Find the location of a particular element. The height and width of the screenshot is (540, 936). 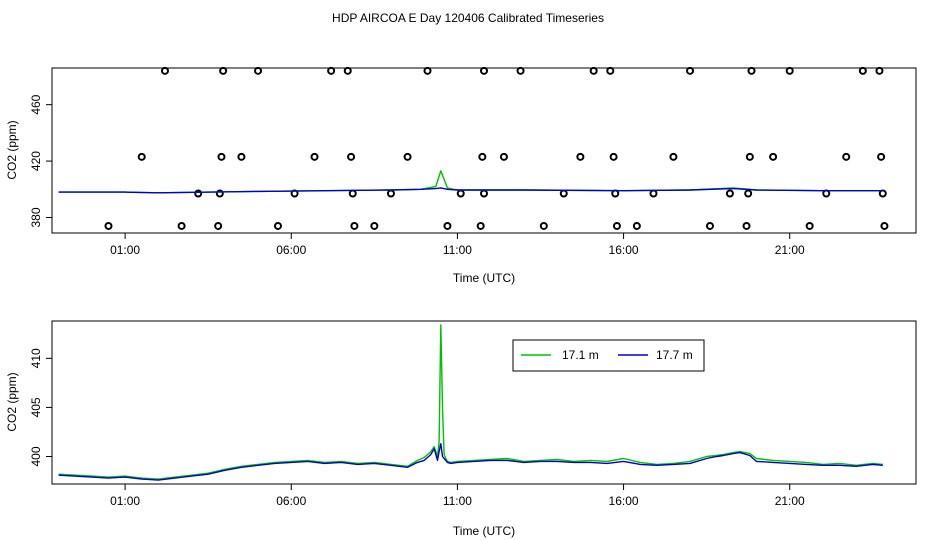

legend-label-17-7m: 17.7 m is located at coordinates (674, 355).